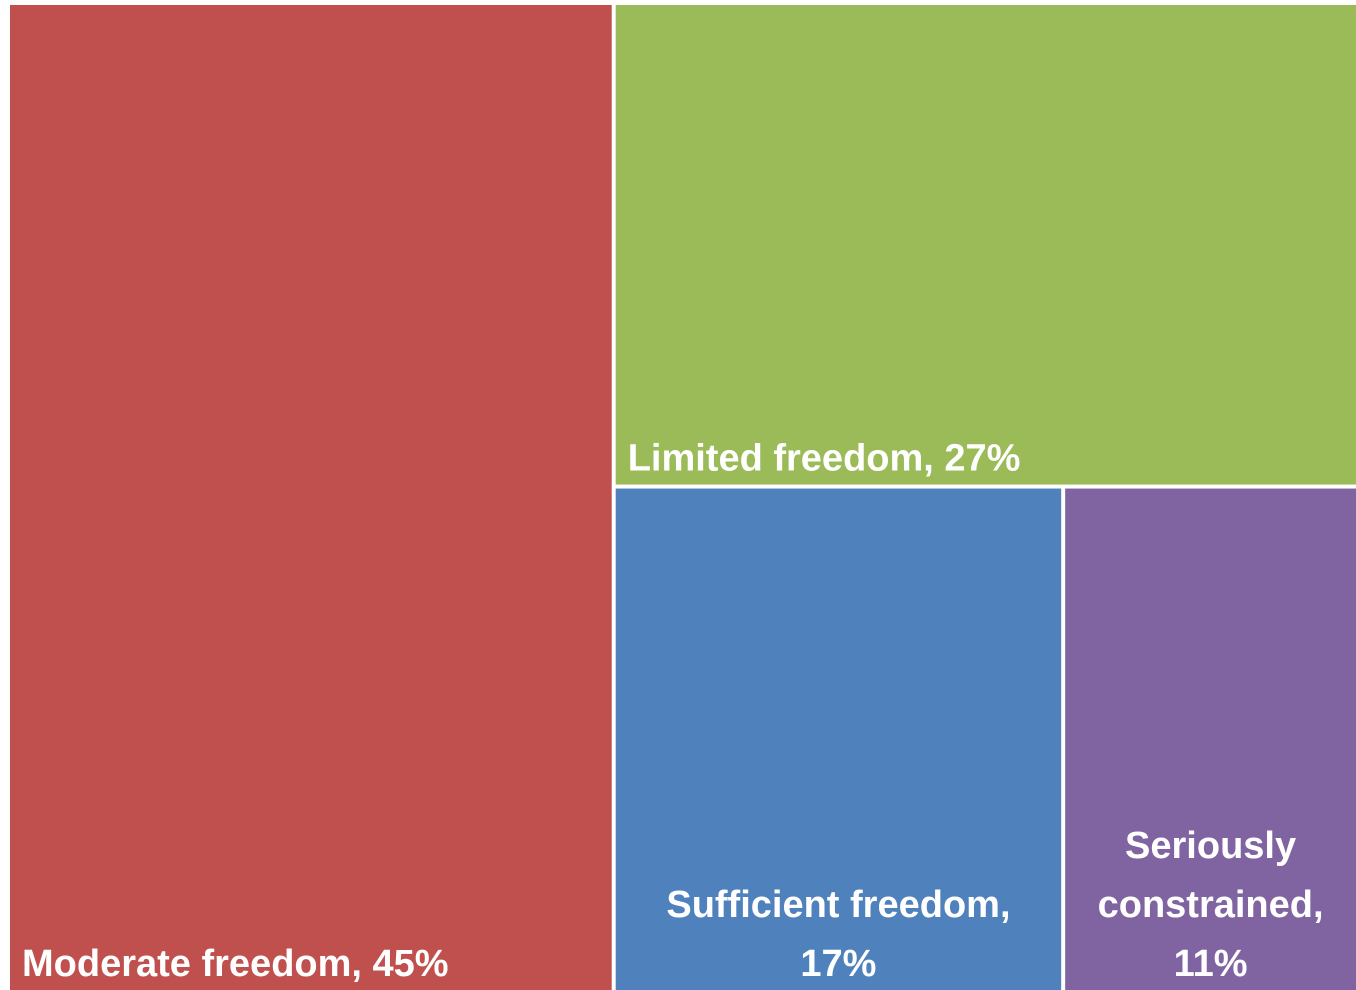  What do you see at coordinates (1211, 964) in the screenshot?
I see `tile-label: 11%` at bounding box center [1211, 964].